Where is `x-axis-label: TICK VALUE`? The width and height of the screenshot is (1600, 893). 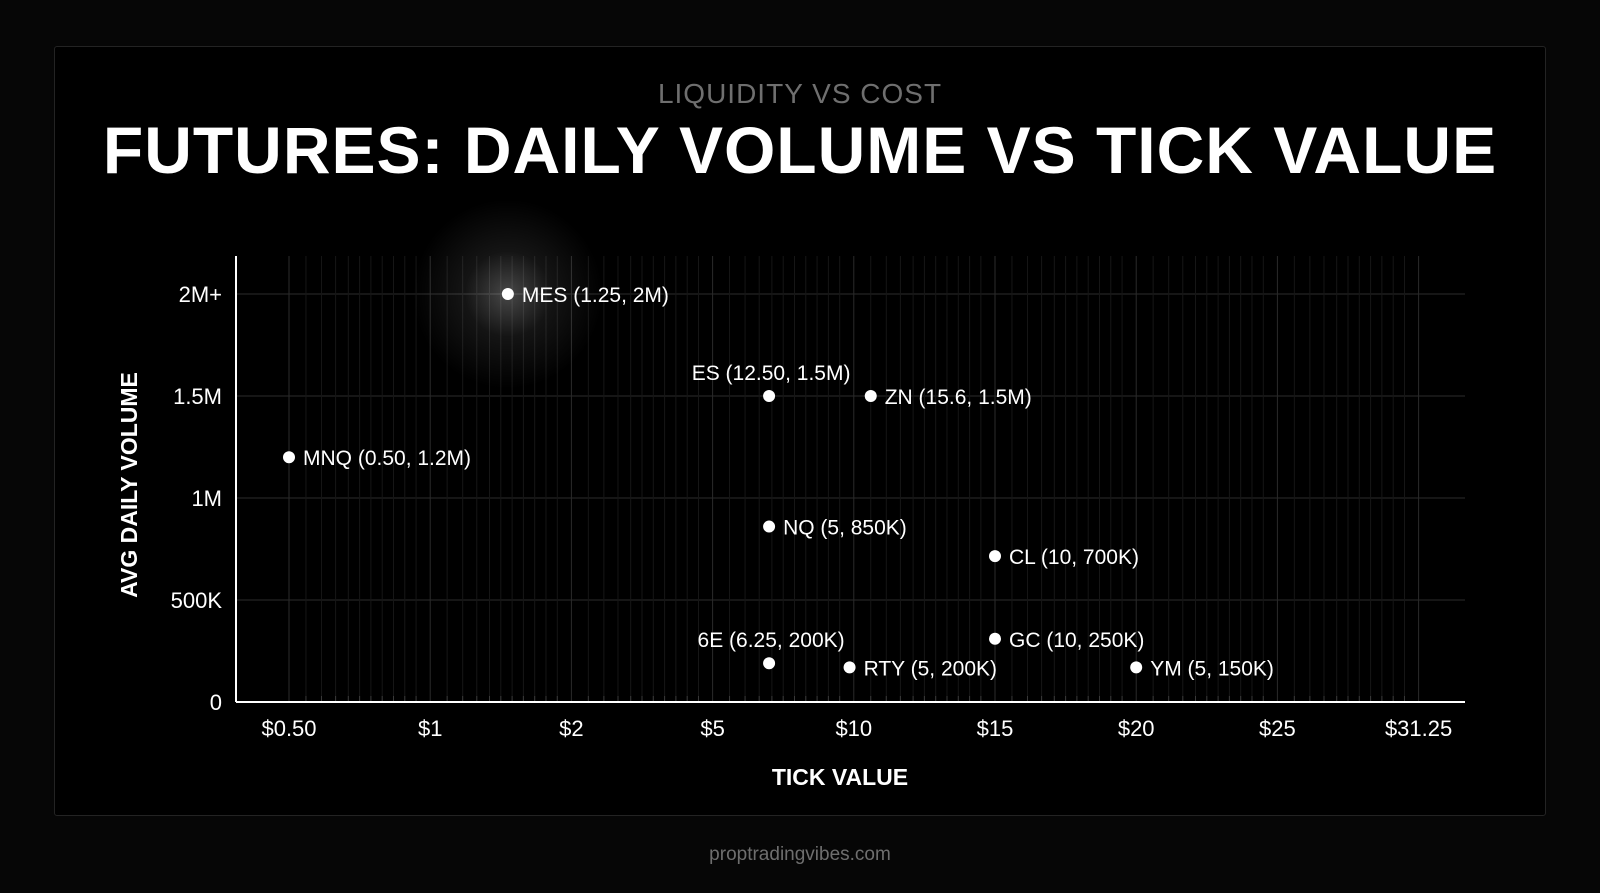
x-axis-label: TICK VALUE is located at coordinates (840, 777).